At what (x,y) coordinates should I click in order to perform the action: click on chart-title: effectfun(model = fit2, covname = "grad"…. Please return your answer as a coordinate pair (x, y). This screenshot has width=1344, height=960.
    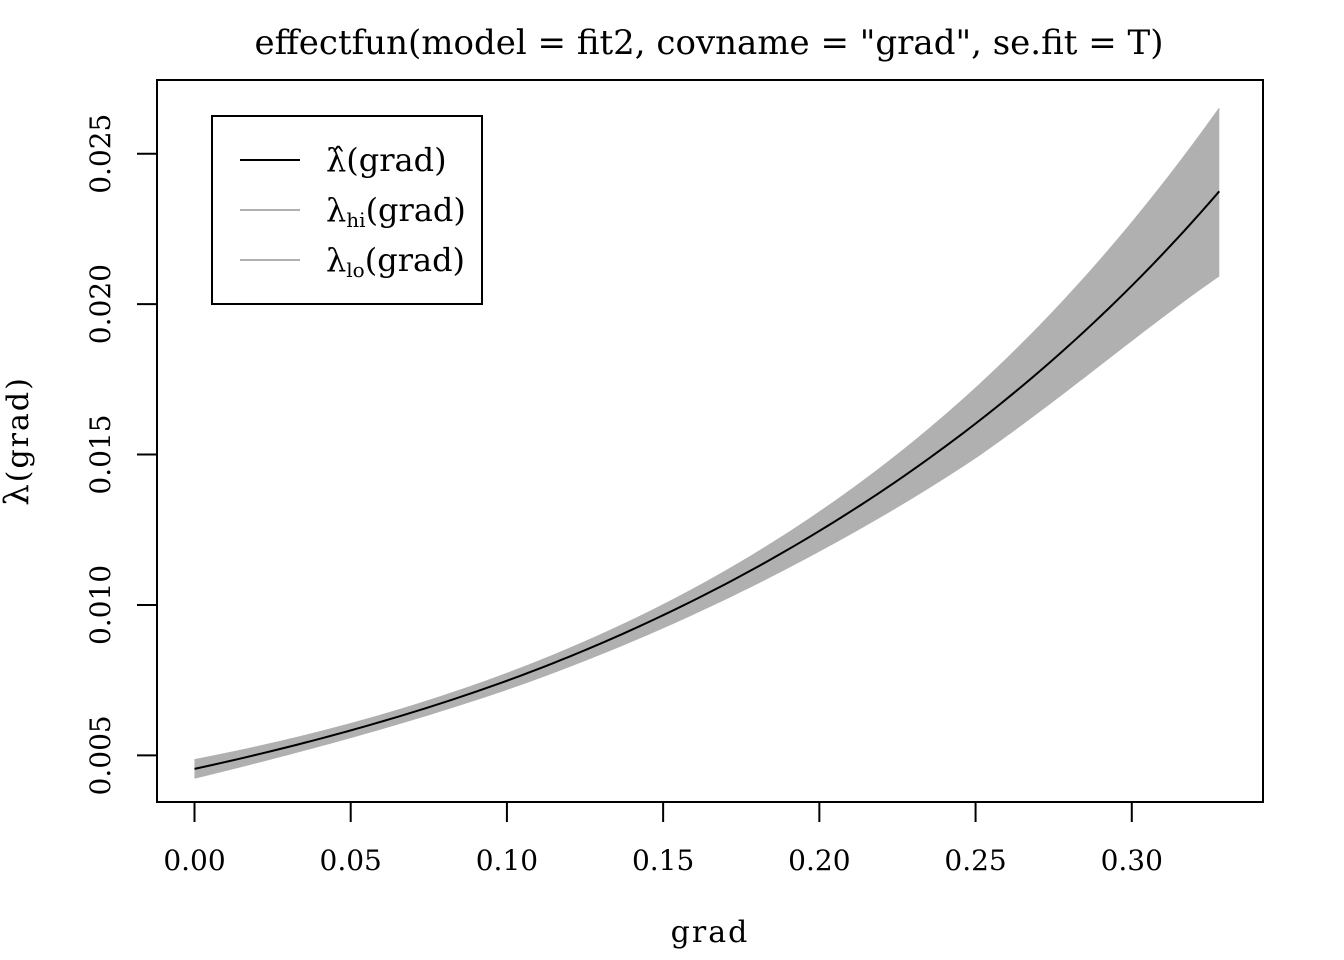
    Looking at the image, I should click on (709, 43).